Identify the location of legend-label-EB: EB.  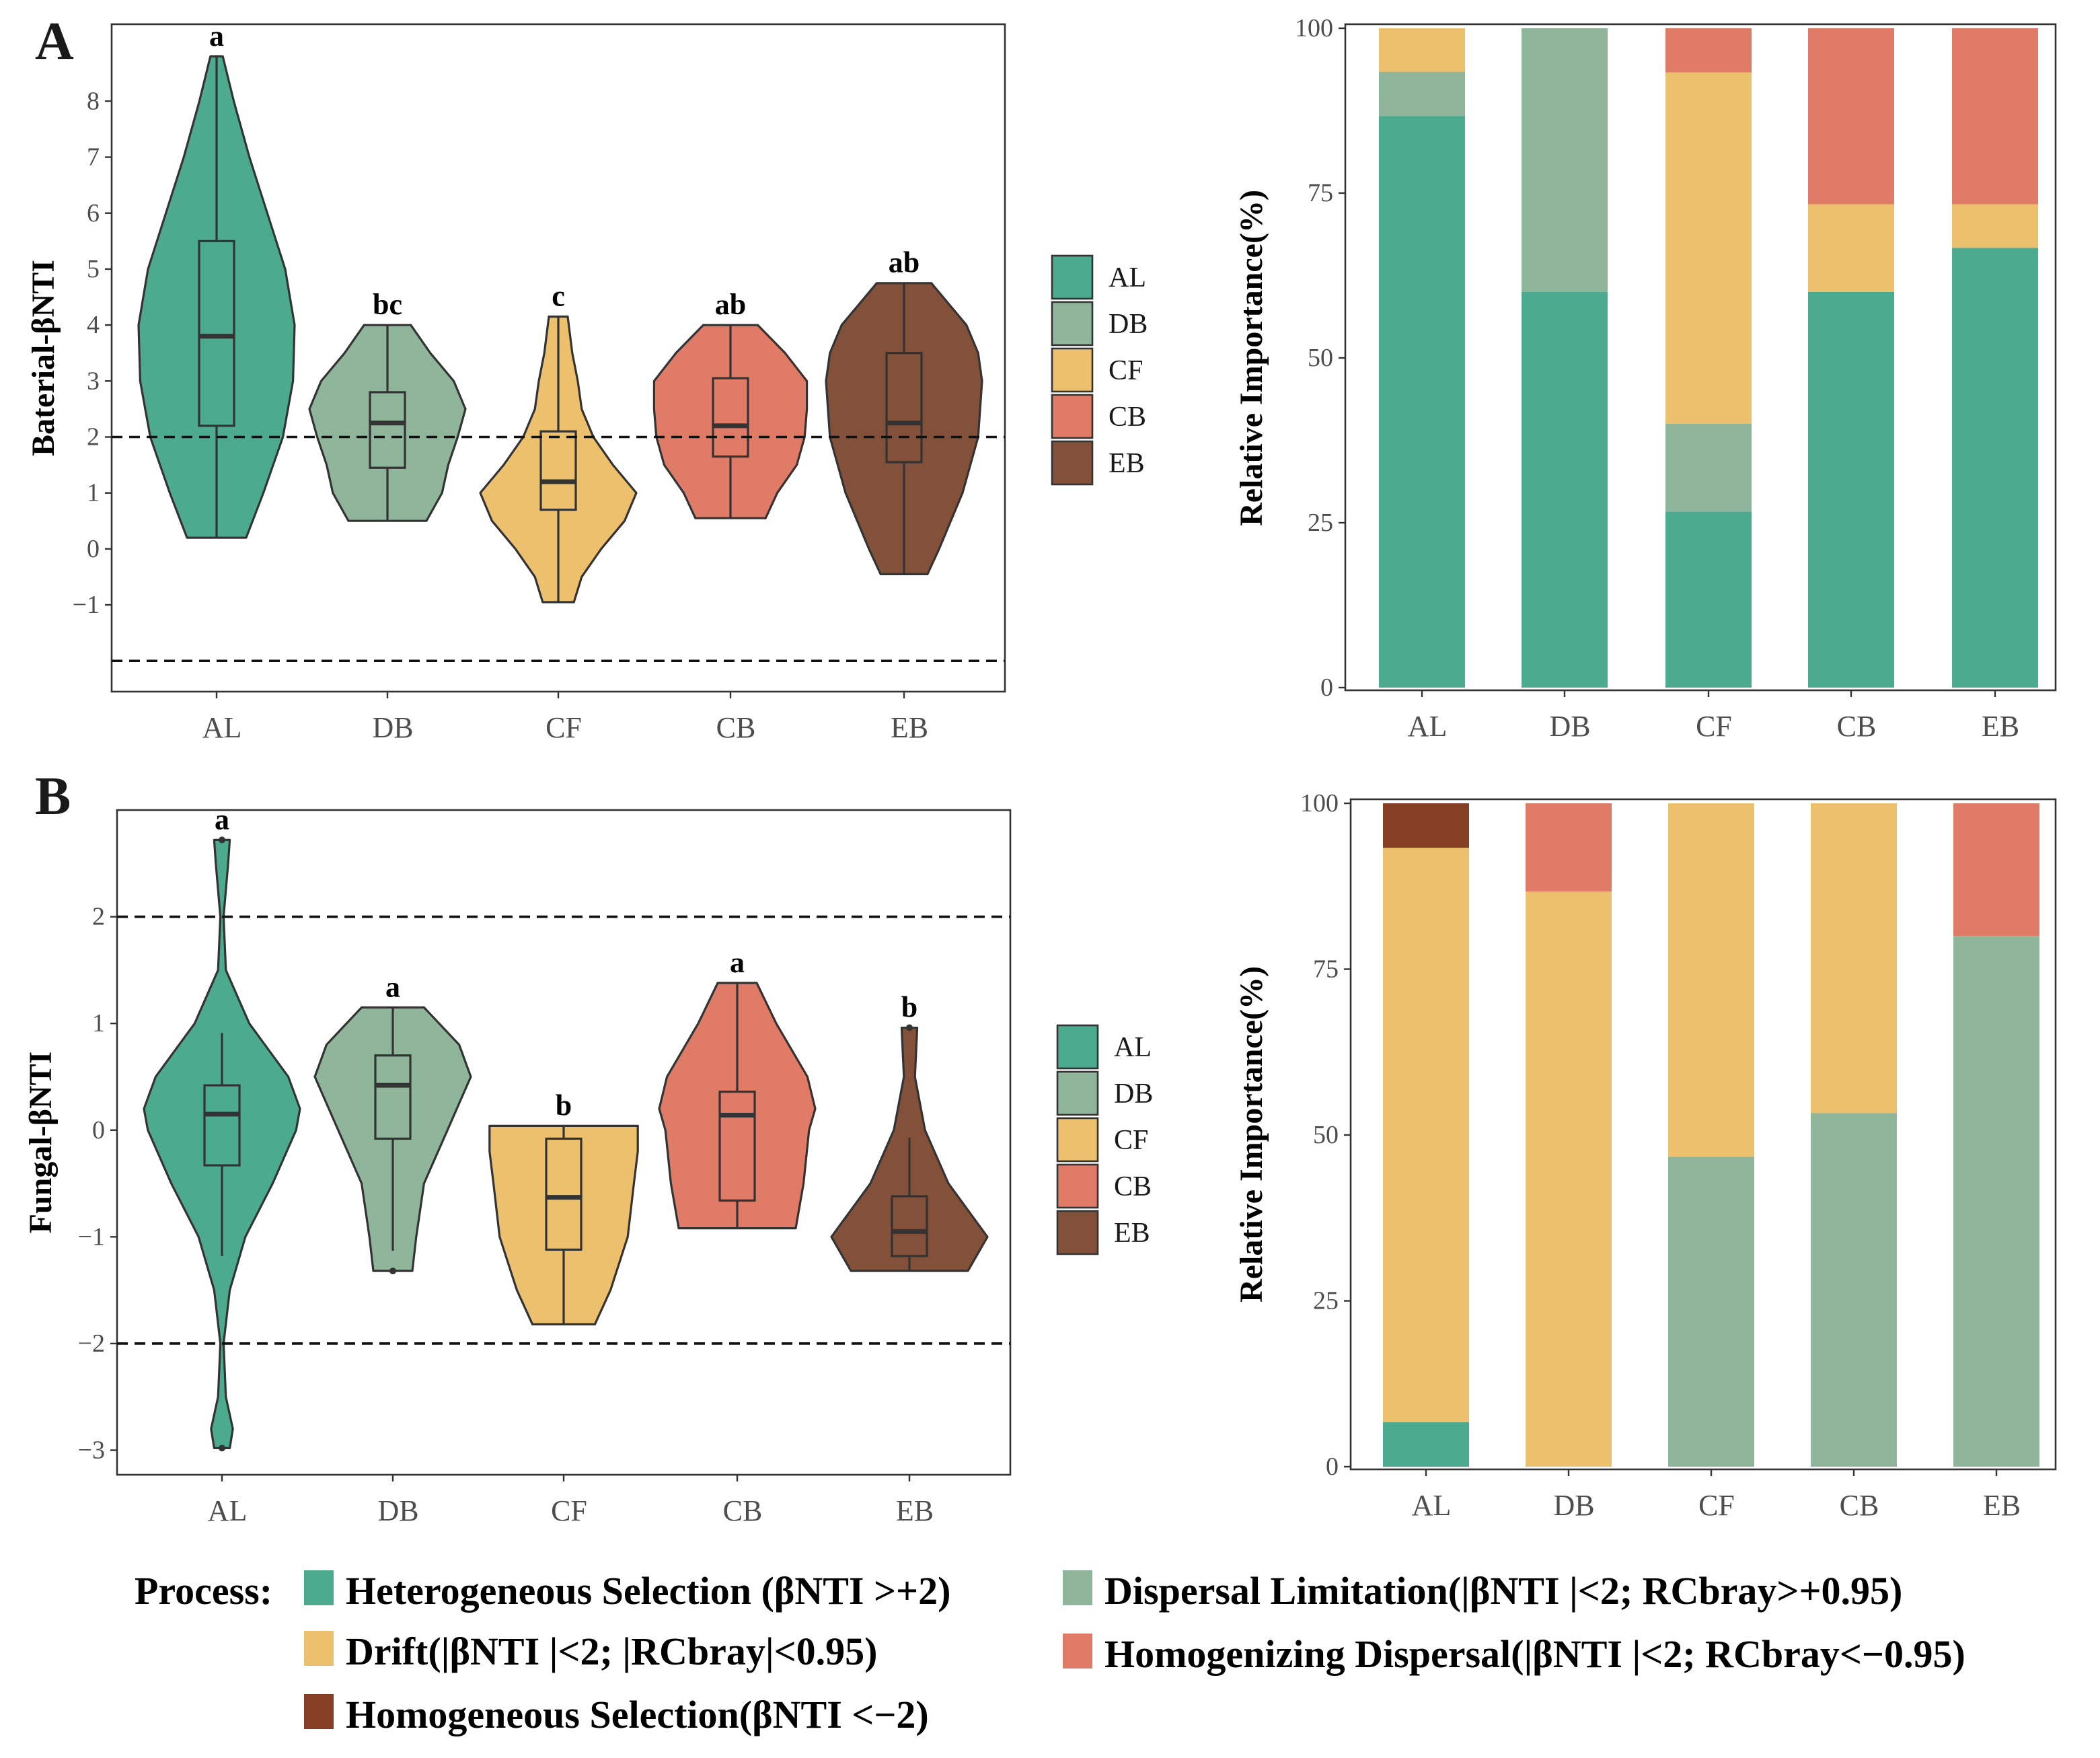
(1132, 1234).